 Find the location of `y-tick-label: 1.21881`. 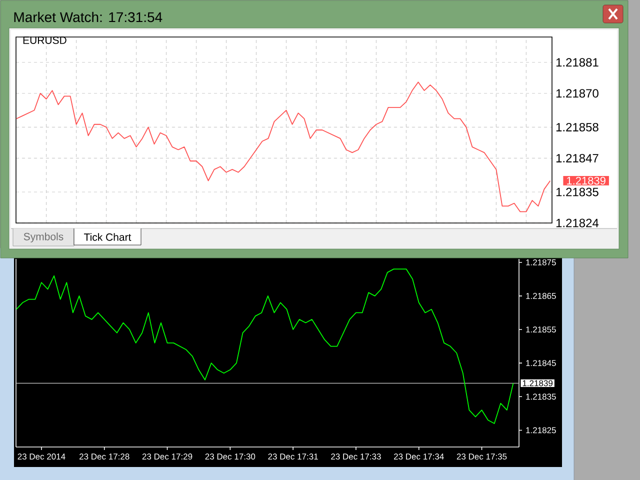

y-tick-label: 1.21881 is located at coordinates (577, 62).